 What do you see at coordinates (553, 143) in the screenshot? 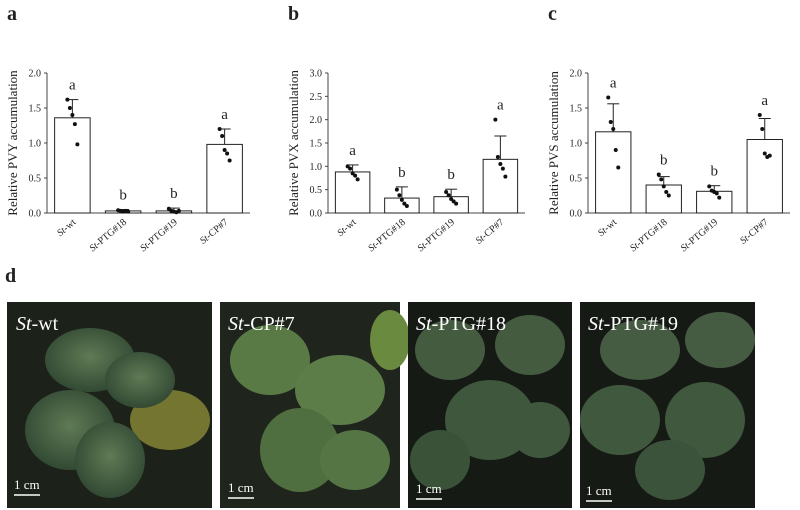
I see `y-axis-label: Relative PVS accumulation` at bounding box center [553, 143].